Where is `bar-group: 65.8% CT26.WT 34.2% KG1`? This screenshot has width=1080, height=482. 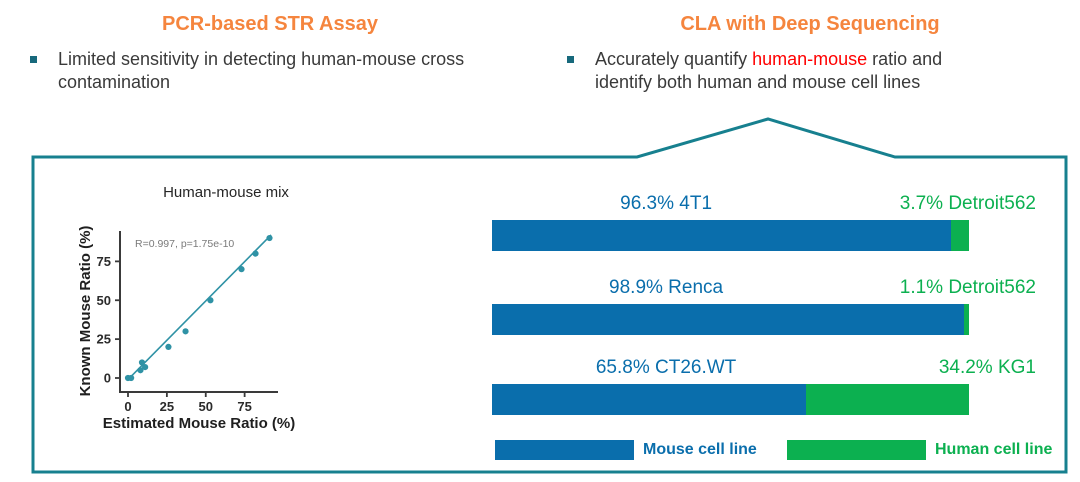 bar-group: 65.8% CT26.WT 34.2% KG1 is located at coordinates (764, 385).